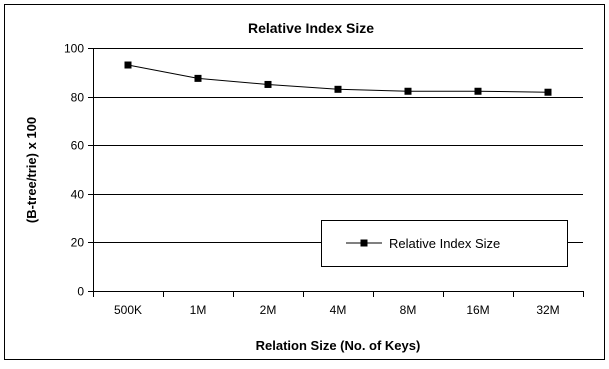 The width and height of the screenshot is (609, 369). I want to click on y-tick-label: 20, so click(78, 243).